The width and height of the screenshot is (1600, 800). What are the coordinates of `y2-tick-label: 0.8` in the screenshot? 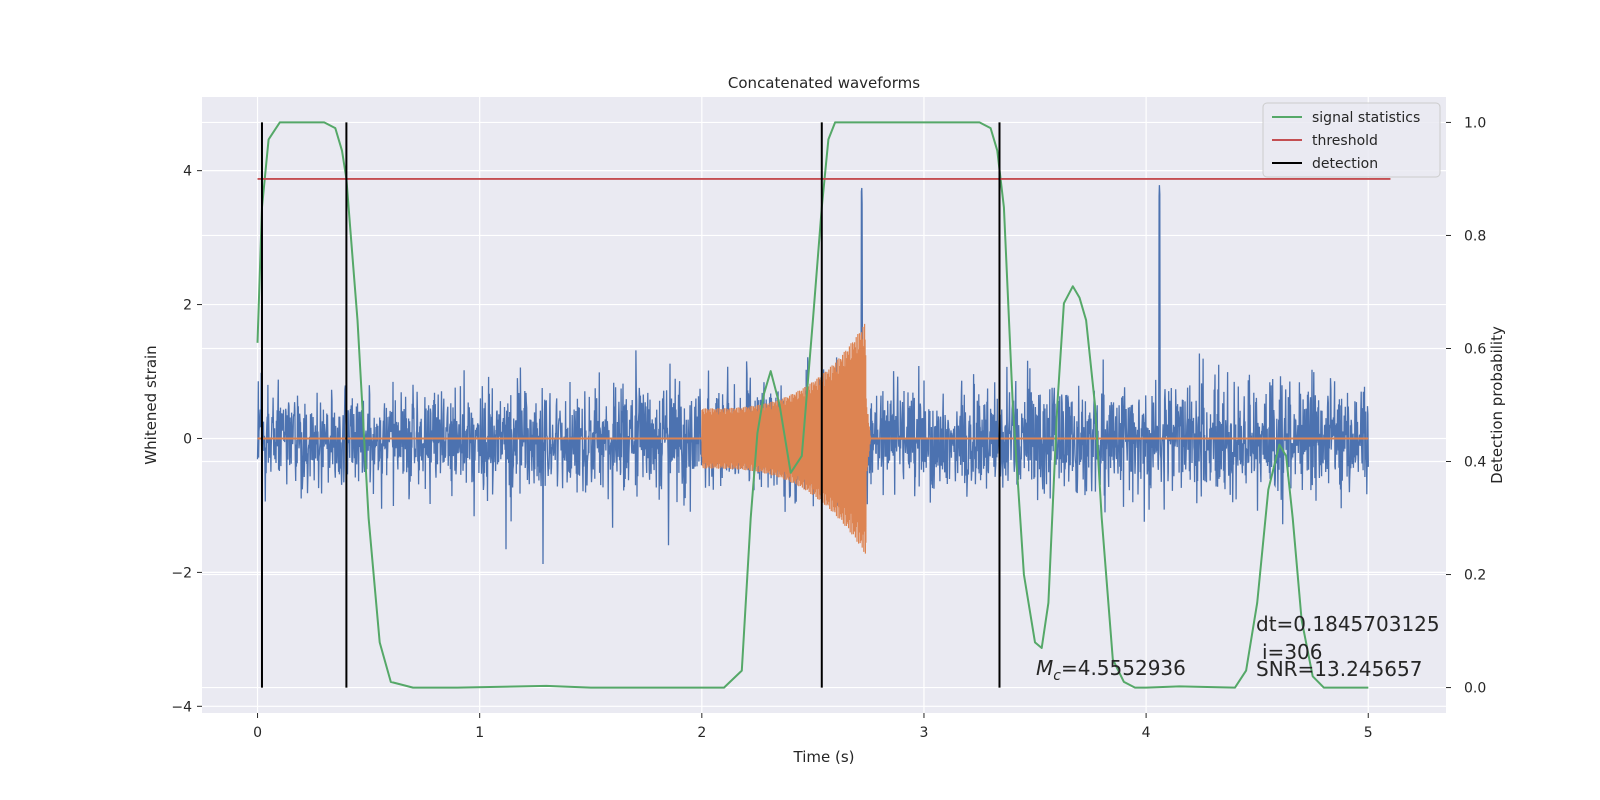 It's located at (1475, 236).